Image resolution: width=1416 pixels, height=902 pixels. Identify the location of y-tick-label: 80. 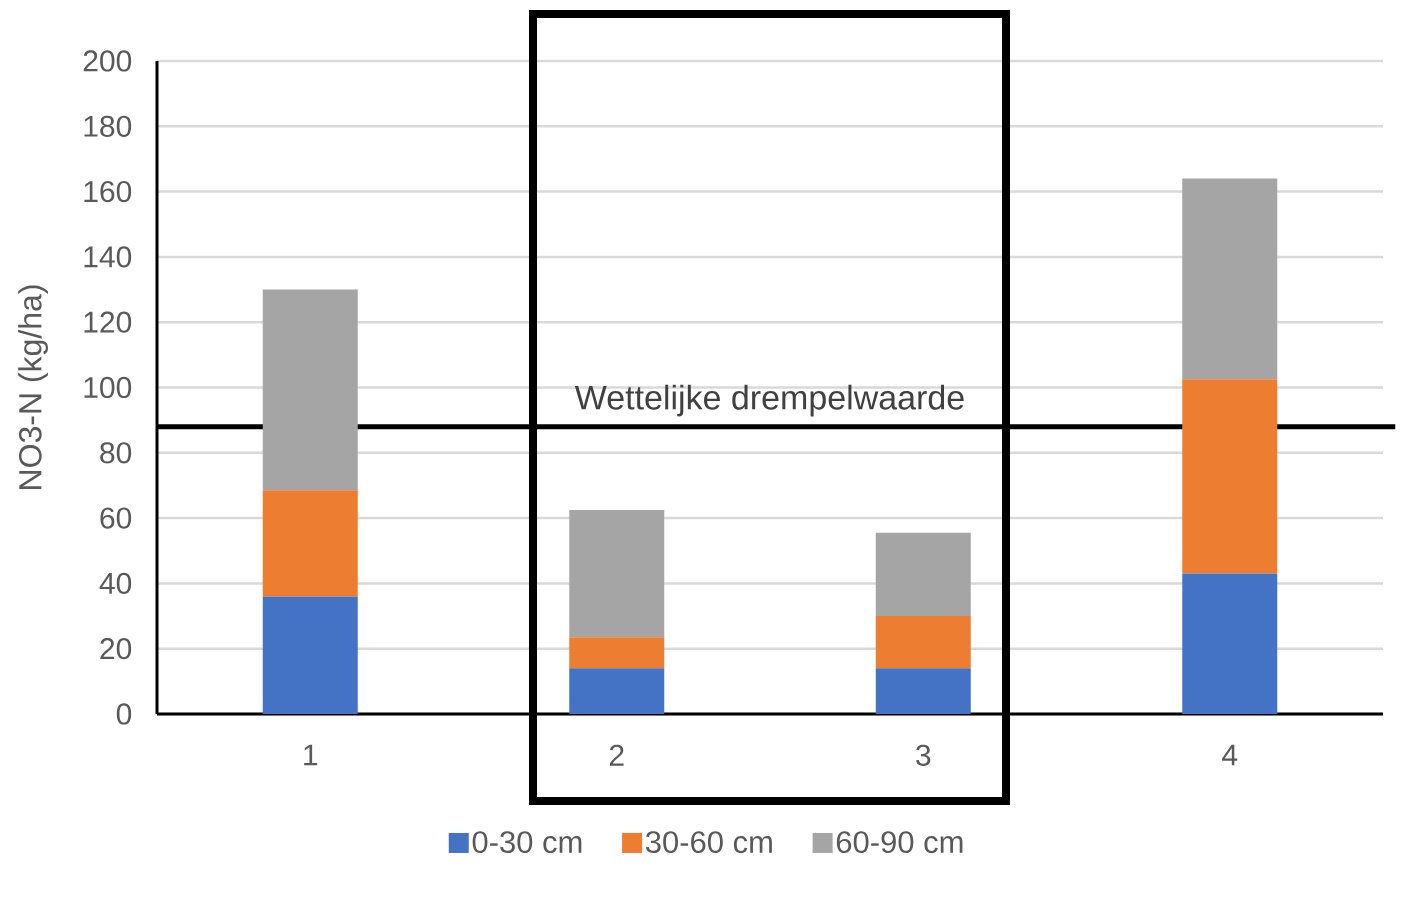
(116, 453).